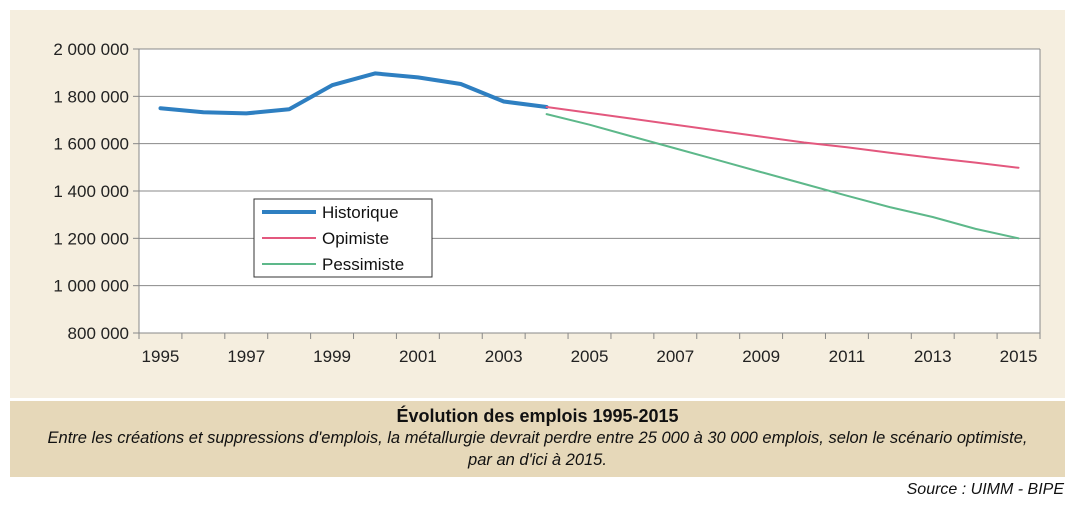 The width and height of the screenshot is (1072, 510). Describe the element at coordinates (782, 137) in the screenshot. I see `series-line-opimiste` at that location.